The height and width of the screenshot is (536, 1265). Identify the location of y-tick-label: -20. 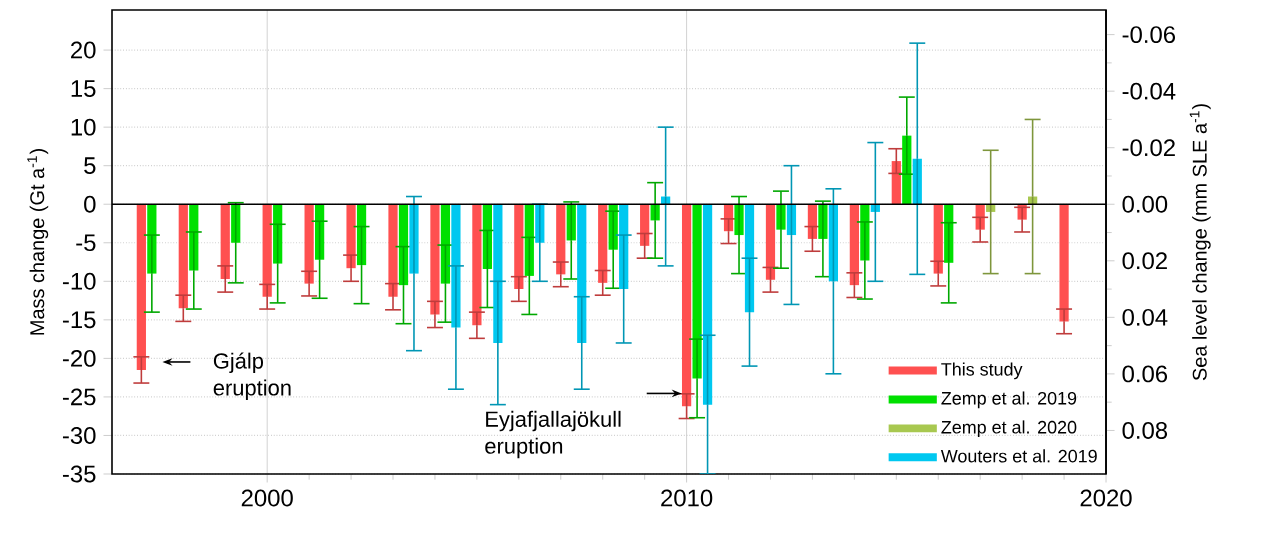
(79, 358).